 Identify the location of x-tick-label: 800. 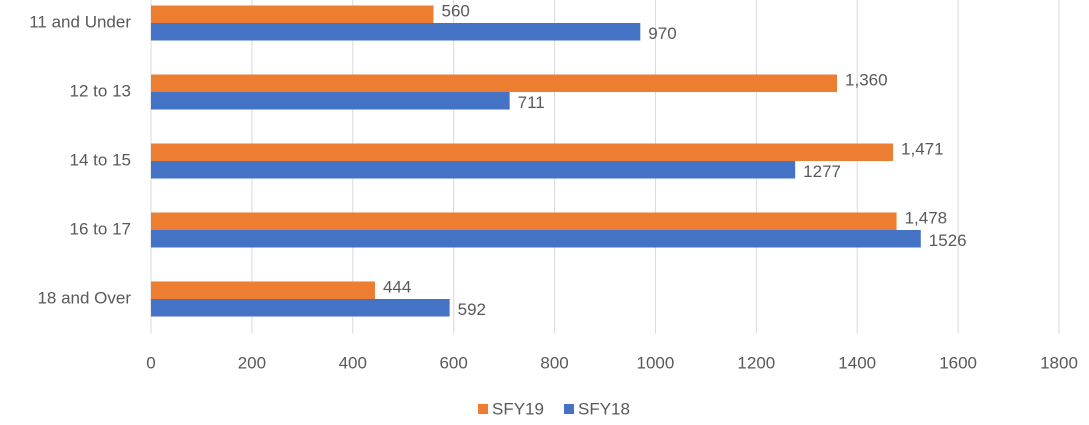
(554, 362).